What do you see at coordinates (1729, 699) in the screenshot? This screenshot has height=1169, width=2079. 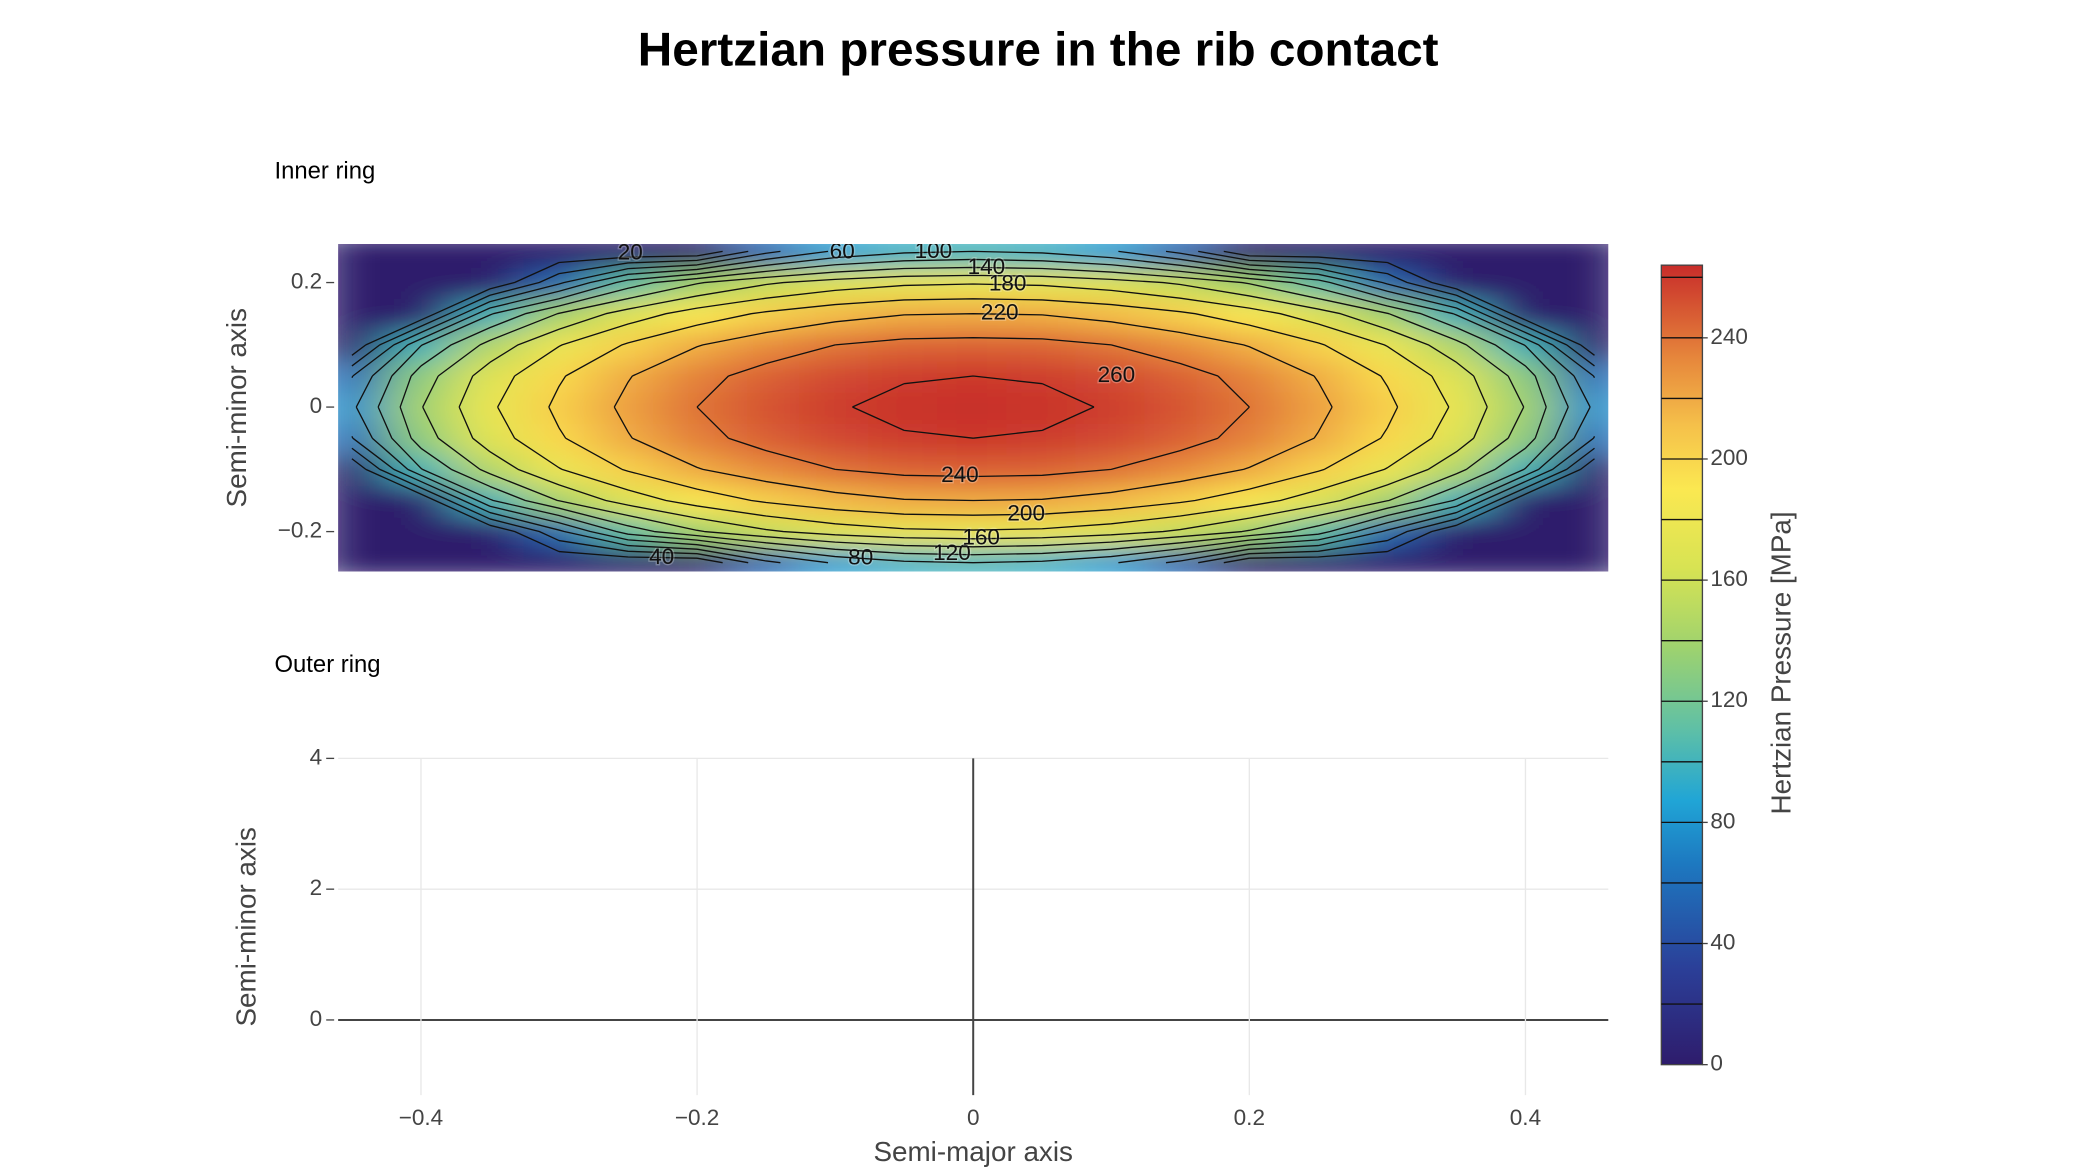 I see `colorbar-tick-label: 120` at bounding box center [1729, 699].